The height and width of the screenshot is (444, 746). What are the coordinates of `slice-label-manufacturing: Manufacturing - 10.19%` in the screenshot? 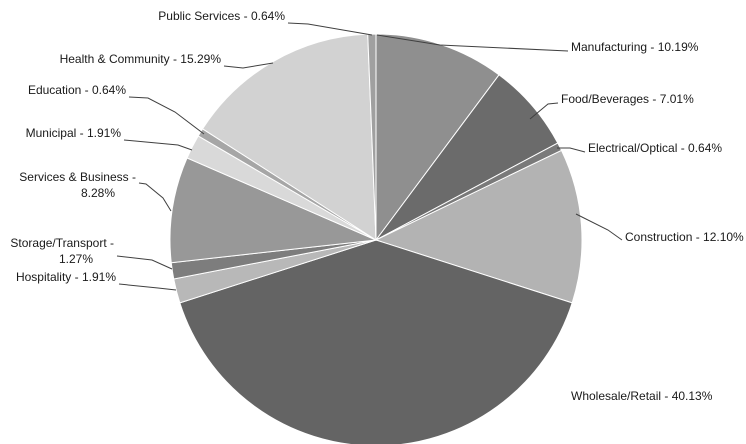 It's located at (635, 47).